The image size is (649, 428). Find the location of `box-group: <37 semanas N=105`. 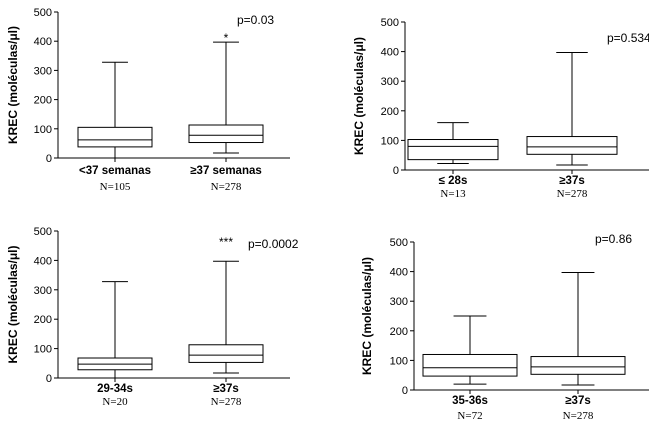

box-group: <37 semanas N=105 is located at coordinates (115, 127).